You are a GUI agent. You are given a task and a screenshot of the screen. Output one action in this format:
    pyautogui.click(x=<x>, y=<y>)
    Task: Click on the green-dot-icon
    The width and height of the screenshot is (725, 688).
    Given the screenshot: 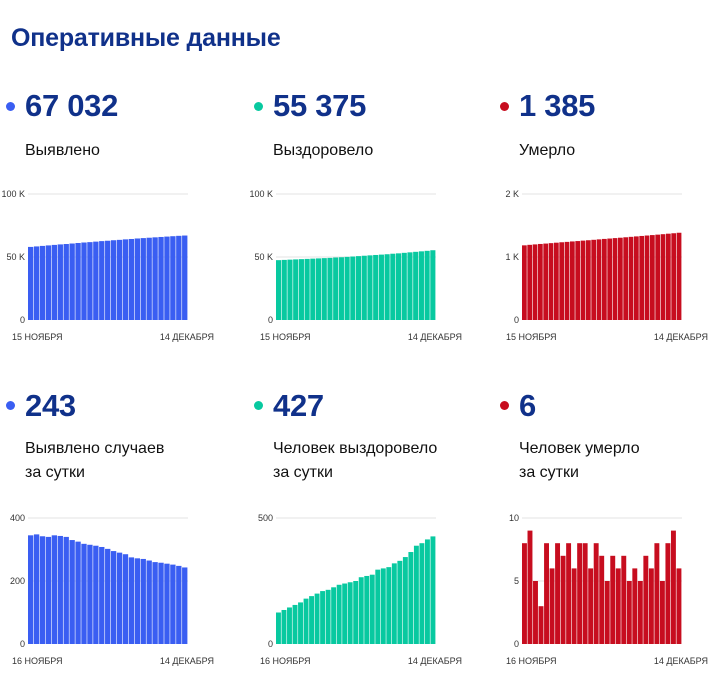 What is the action you would take?
    pyautogui.click(x=258, y=106)
    